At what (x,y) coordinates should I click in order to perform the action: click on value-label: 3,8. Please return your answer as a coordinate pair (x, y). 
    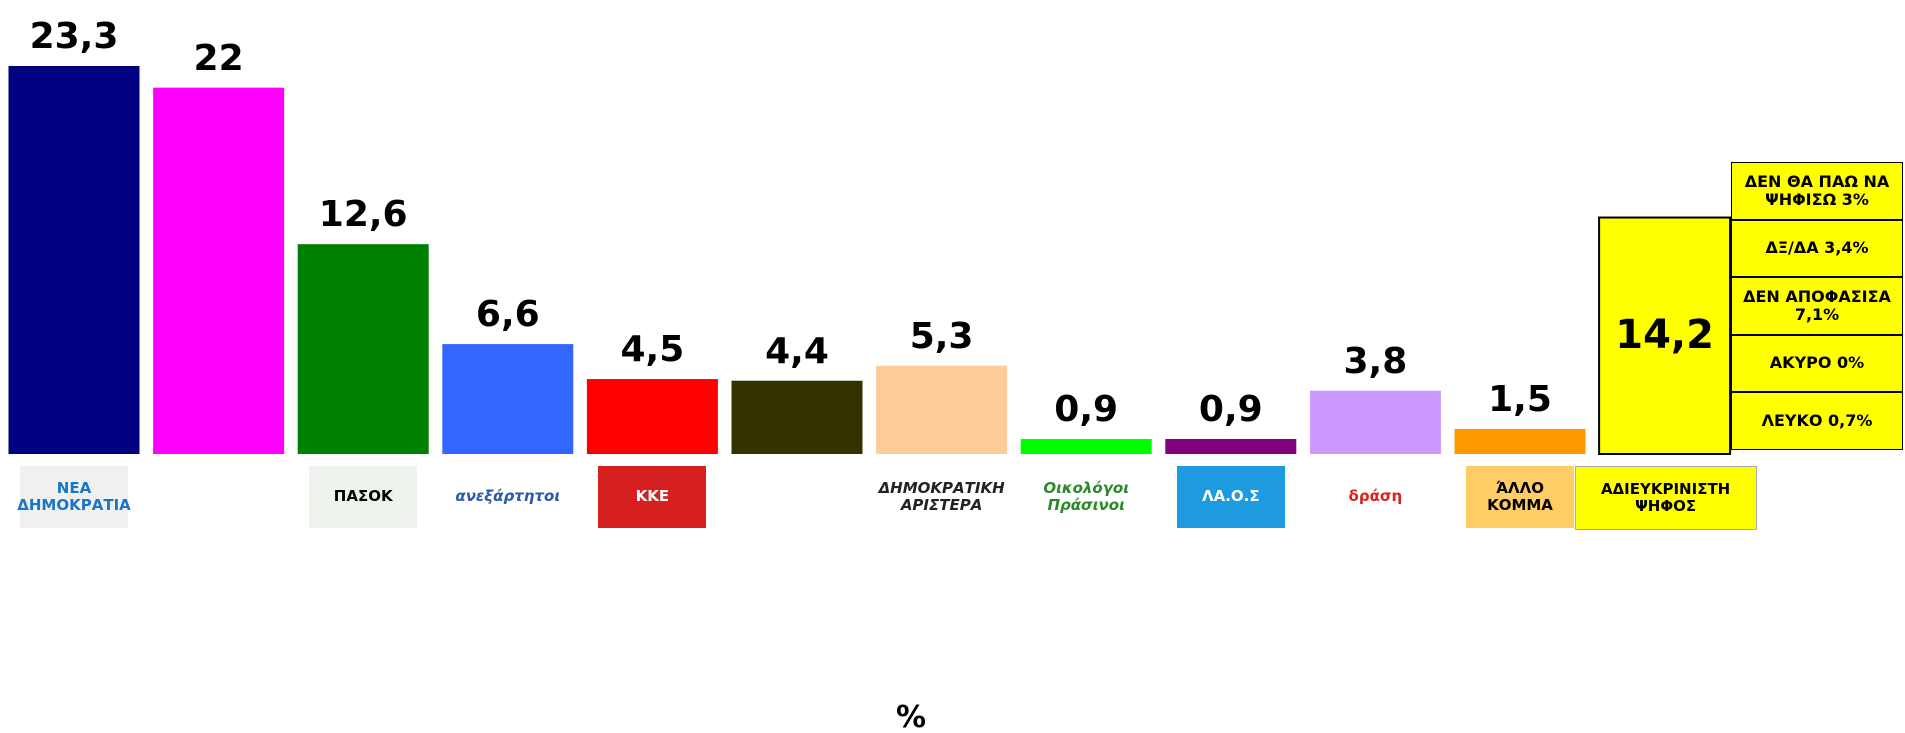
    Looking at the image, I should click on (1375, 361).